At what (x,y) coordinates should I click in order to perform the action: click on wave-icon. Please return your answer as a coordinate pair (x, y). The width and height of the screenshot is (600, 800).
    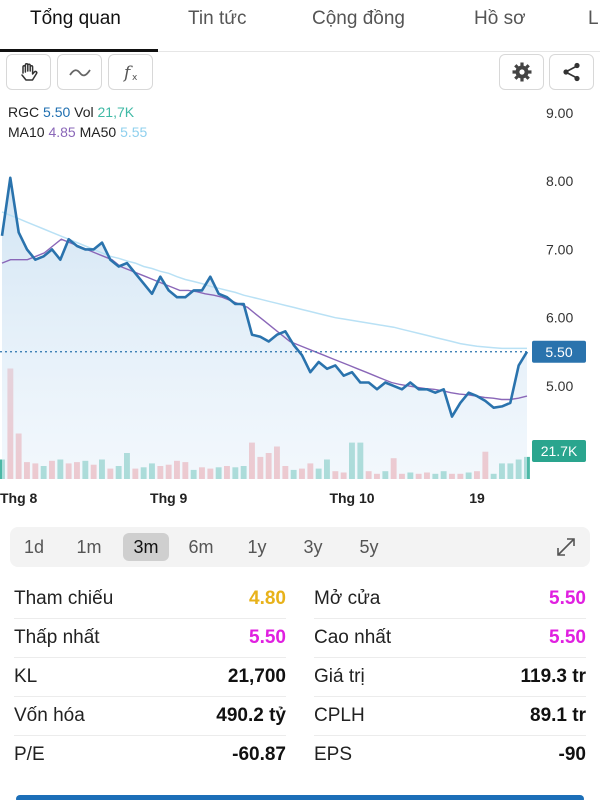
    Looking at the image, I should click on (79, 73).